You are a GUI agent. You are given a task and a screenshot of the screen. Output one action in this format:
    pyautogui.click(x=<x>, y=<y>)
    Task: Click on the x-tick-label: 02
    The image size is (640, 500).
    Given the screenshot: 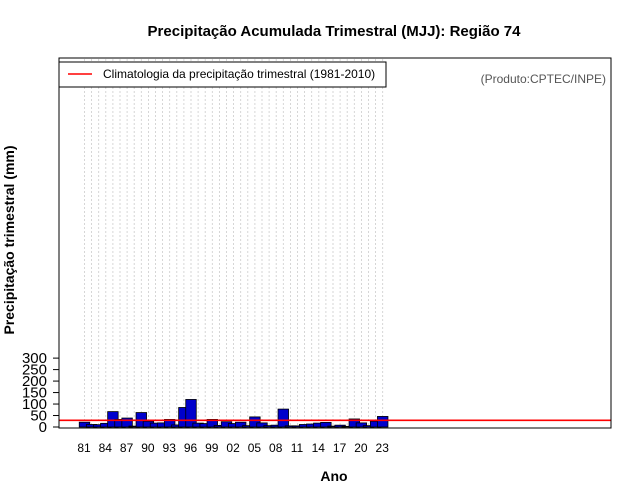 What is the action you would take?
    pyautogui.click(x=233, y=448)
    